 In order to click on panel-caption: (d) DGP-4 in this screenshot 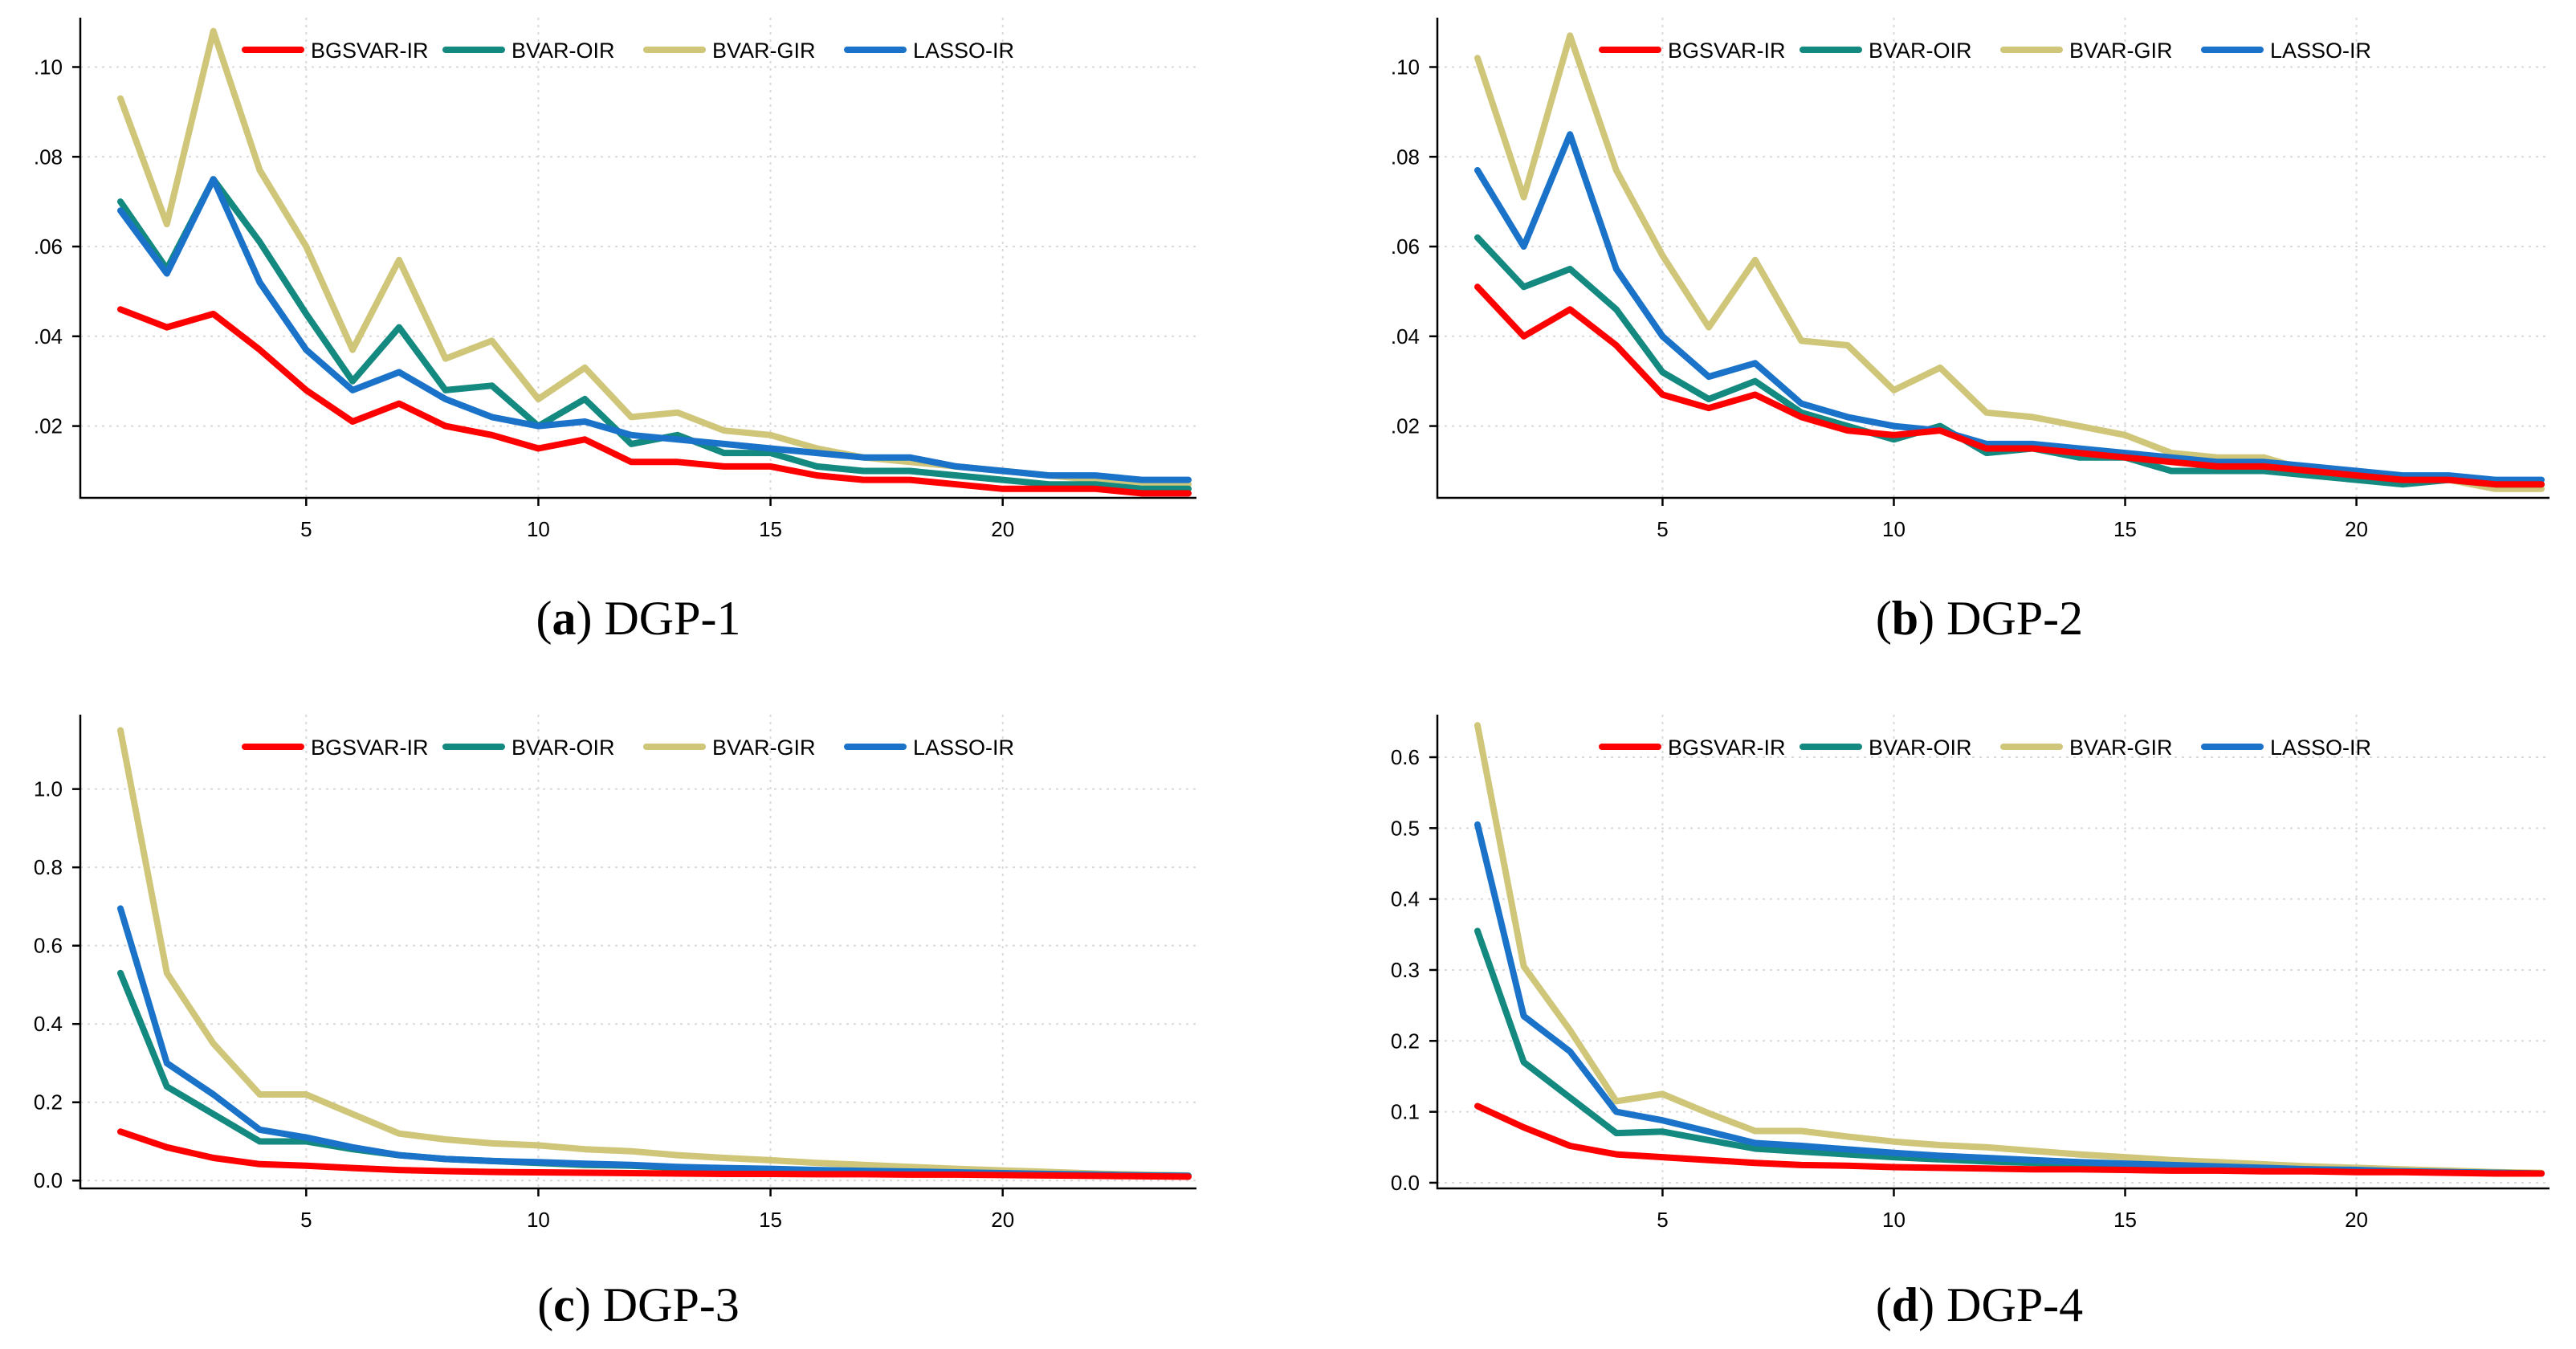, I will do `click(1979, 1304)`.